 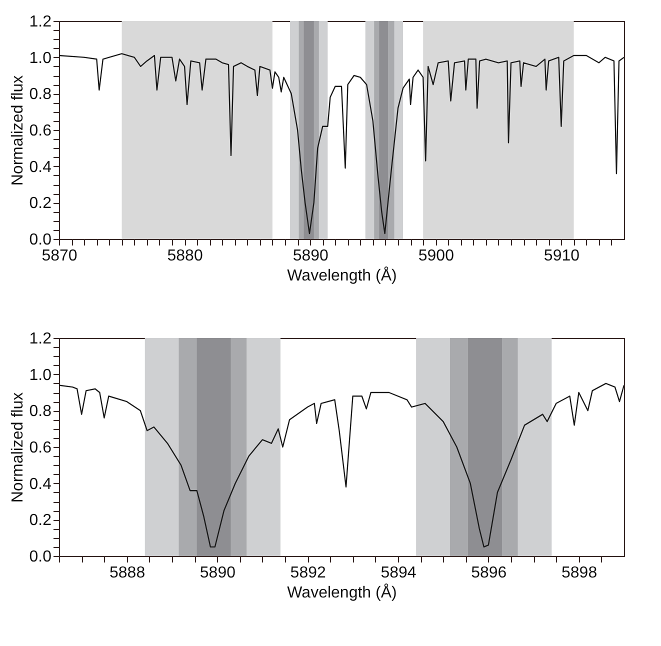 What do you see at coordinates (308, 573) in the screenshot?
I see `x-tick-label: 5892` at bounding box center [308, 573].